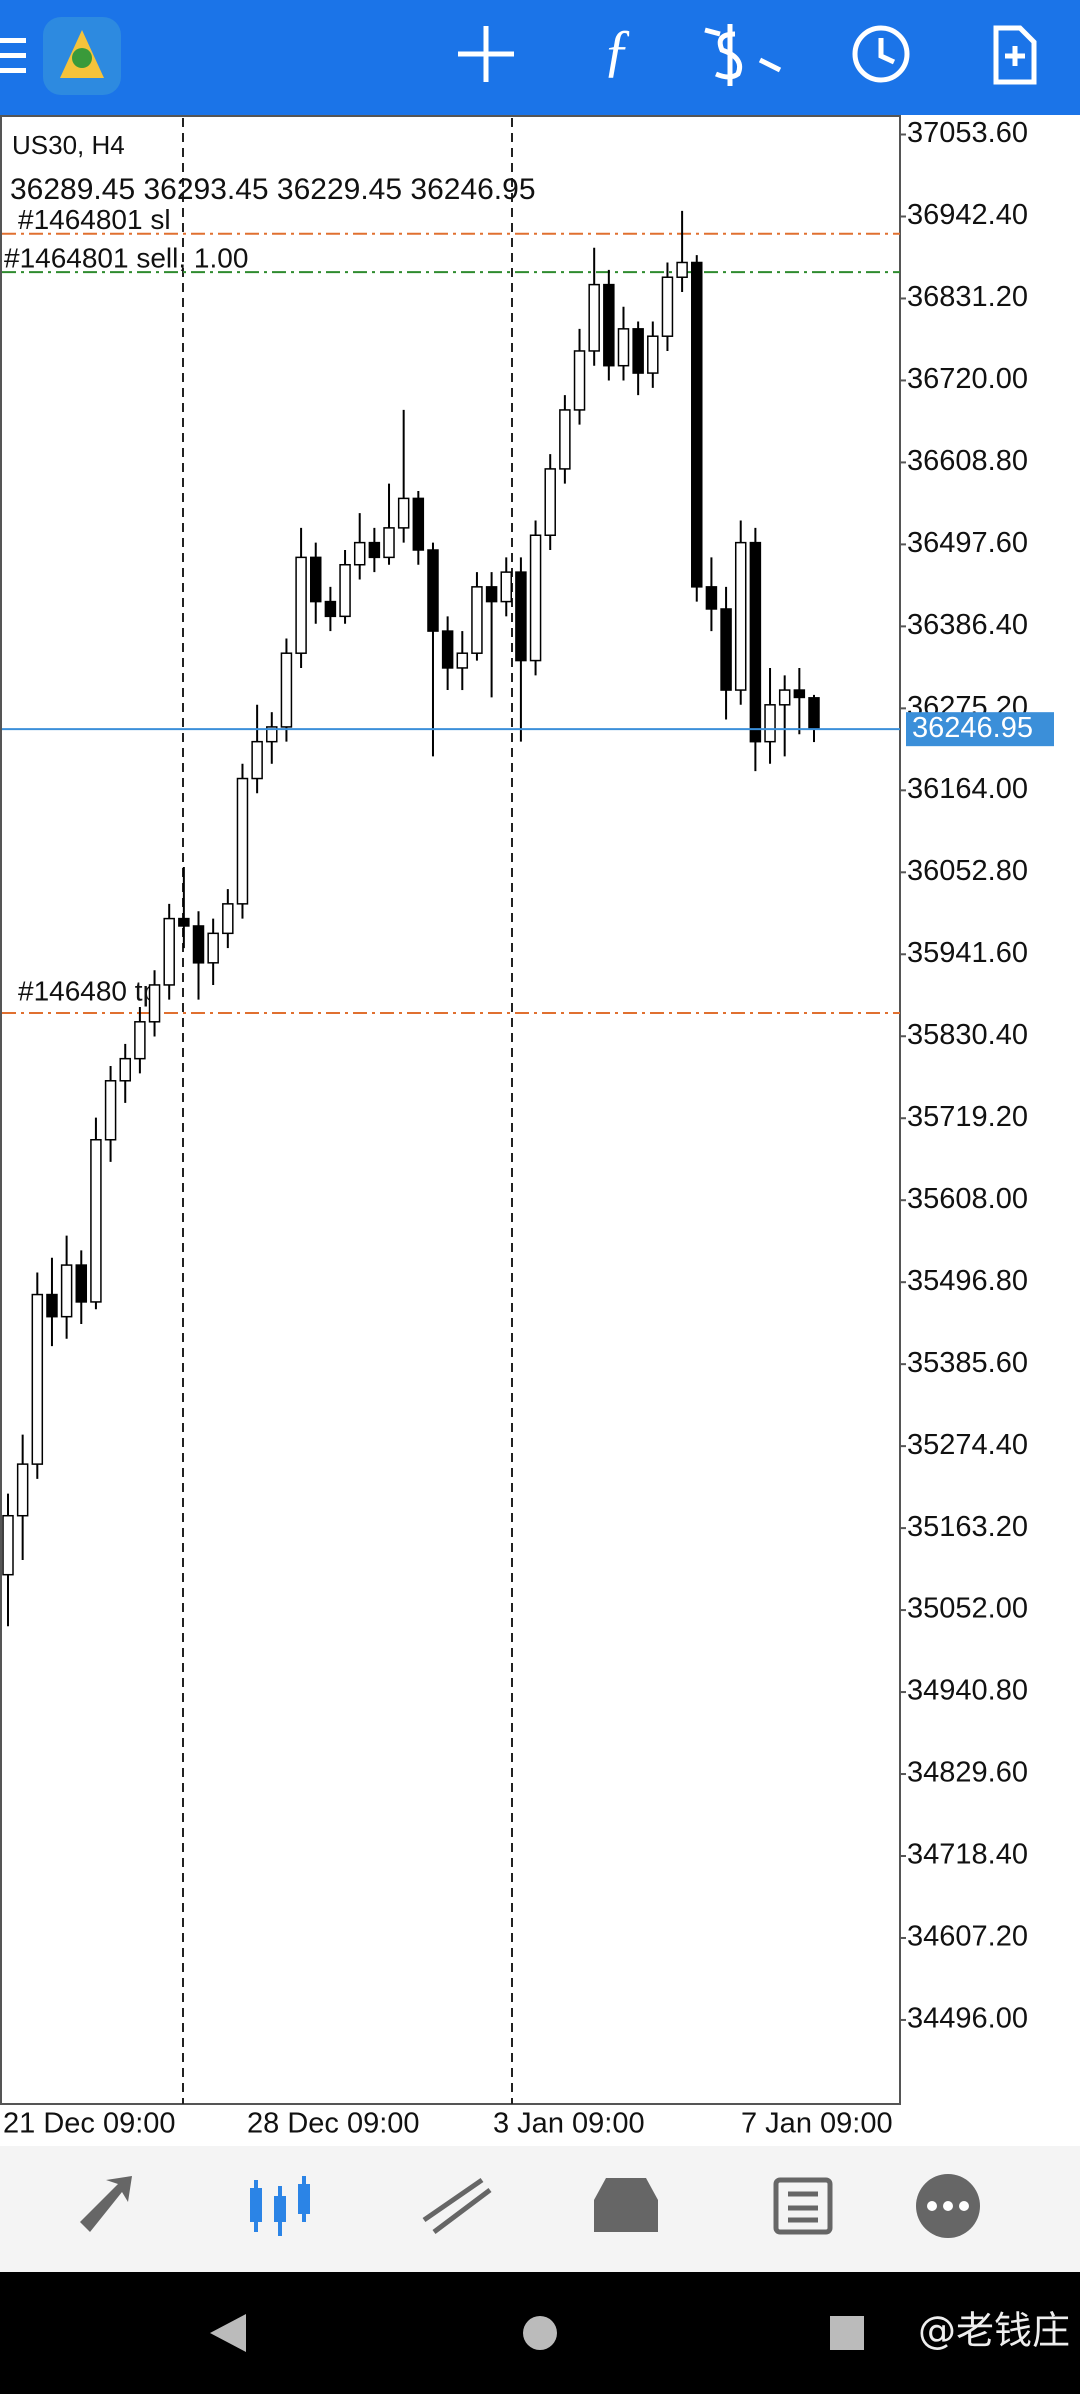 The width and height of the screenshot is (1080, 2394). Describe the element at coordinates (967, 1445) in the screenshot. I see `y-tick-label: 35274.40` at that location.